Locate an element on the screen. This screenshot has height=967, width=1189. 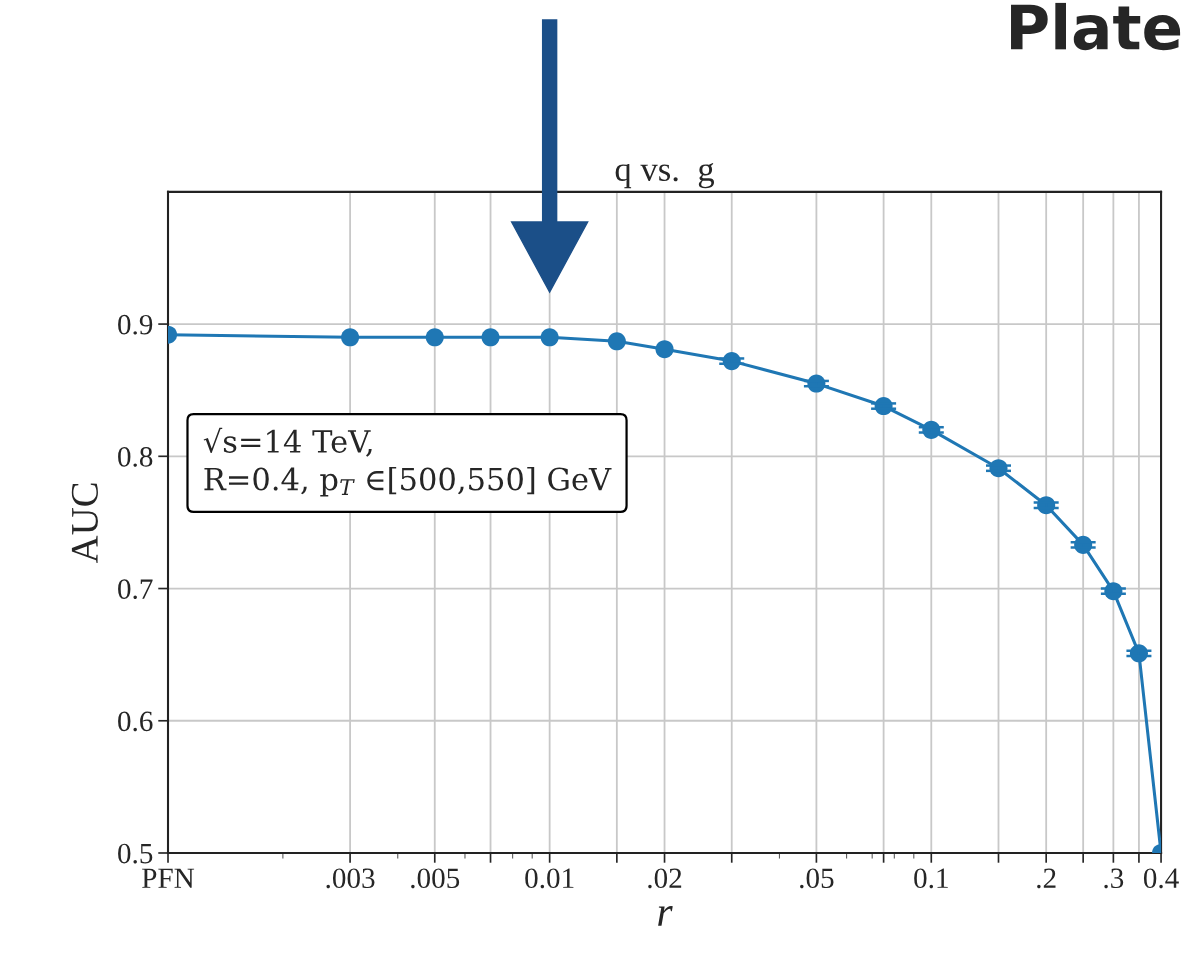
text: Plate is located at coordinates (1096, 26).